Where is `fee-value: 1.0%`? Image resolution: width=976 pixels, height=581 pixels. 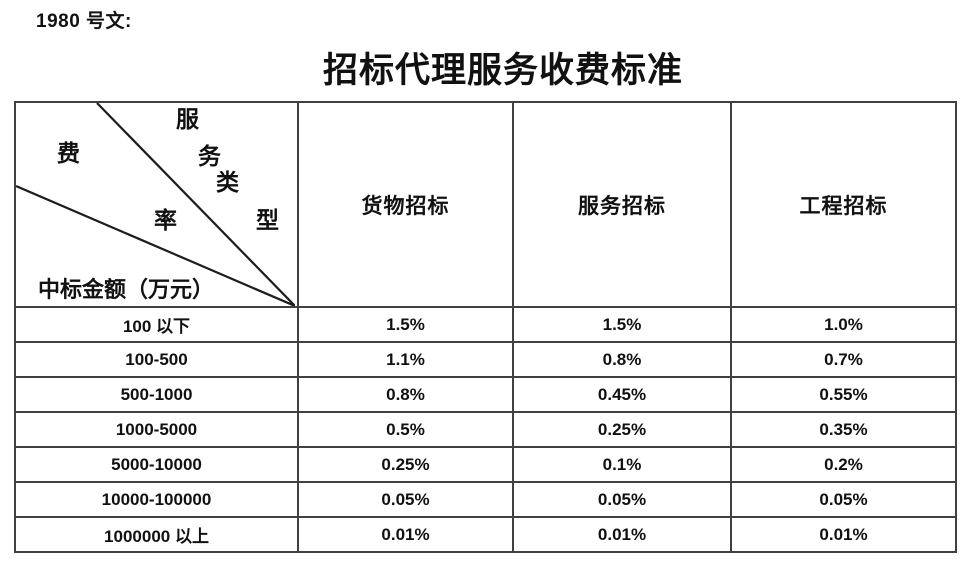
fee-value: 1.0% is located at coordinates (843, 324).